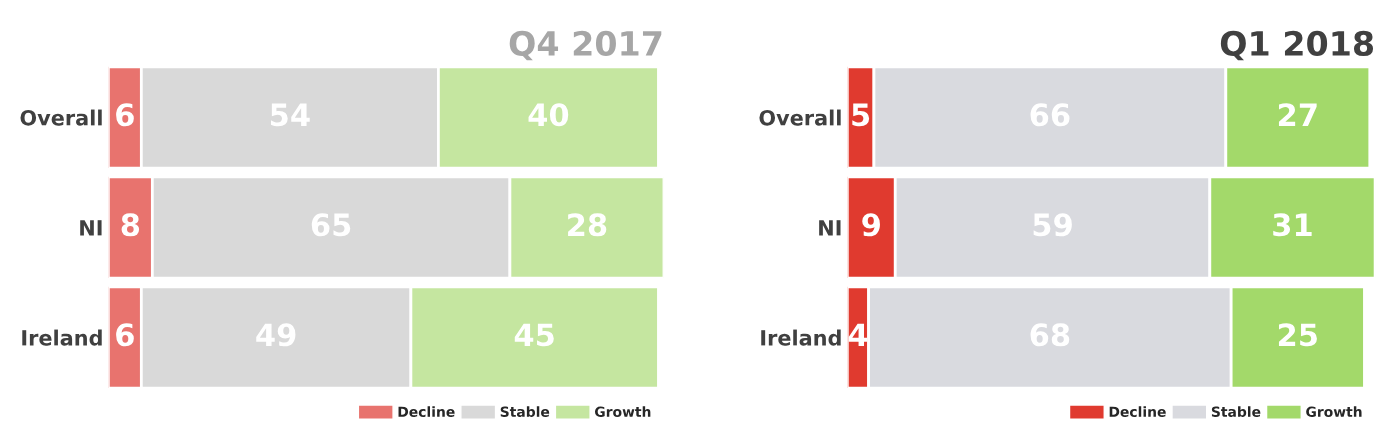 Image resolution: width=1389 pixels, height=446 pixels. Describe the element at coordinates (861, 115) in the screenshot. I see `data-label: 5` at that location.